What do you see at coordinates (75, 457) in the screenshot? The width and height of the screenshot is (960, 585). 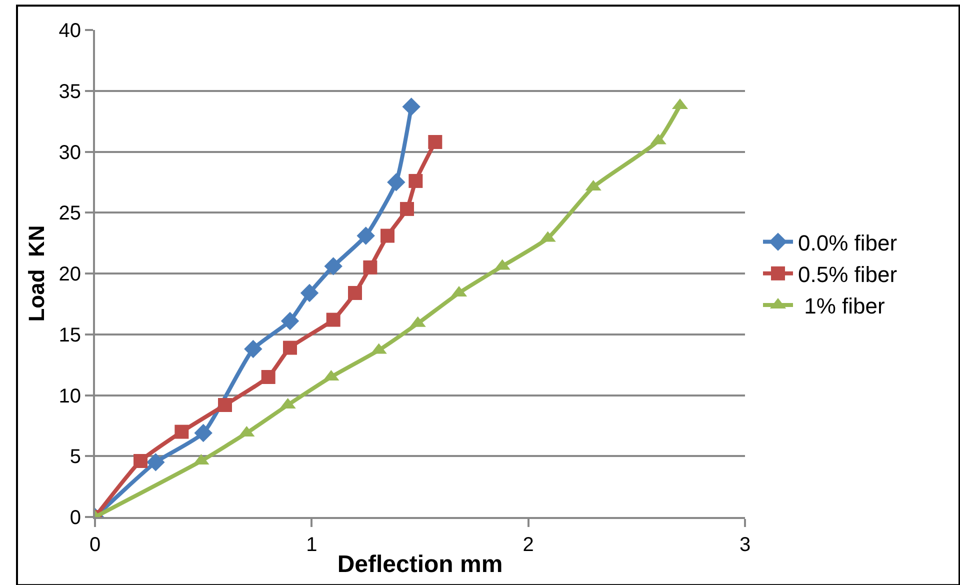 I see `y-tick-label: 5` at bounding box center [75, 457].